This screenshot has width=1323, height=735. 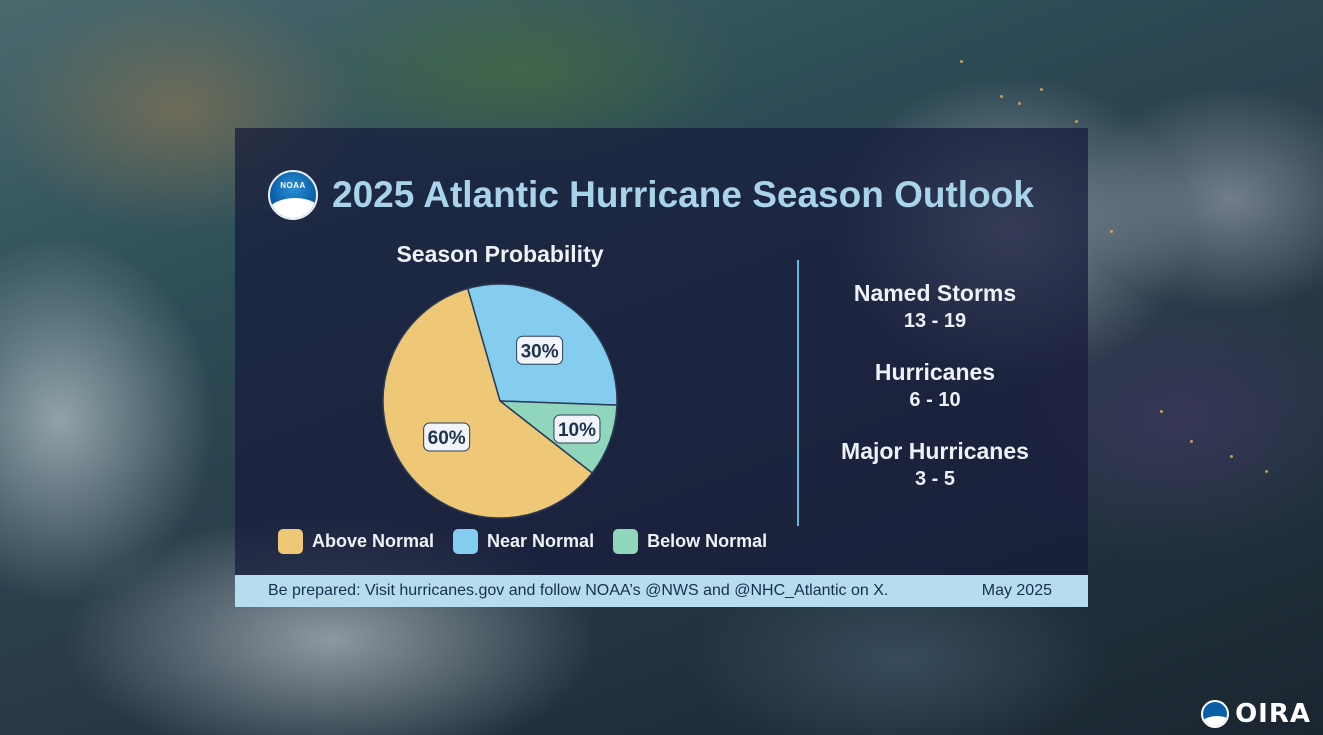 I want to click on pie-label-text: 10%, so click(x=577, y=430).